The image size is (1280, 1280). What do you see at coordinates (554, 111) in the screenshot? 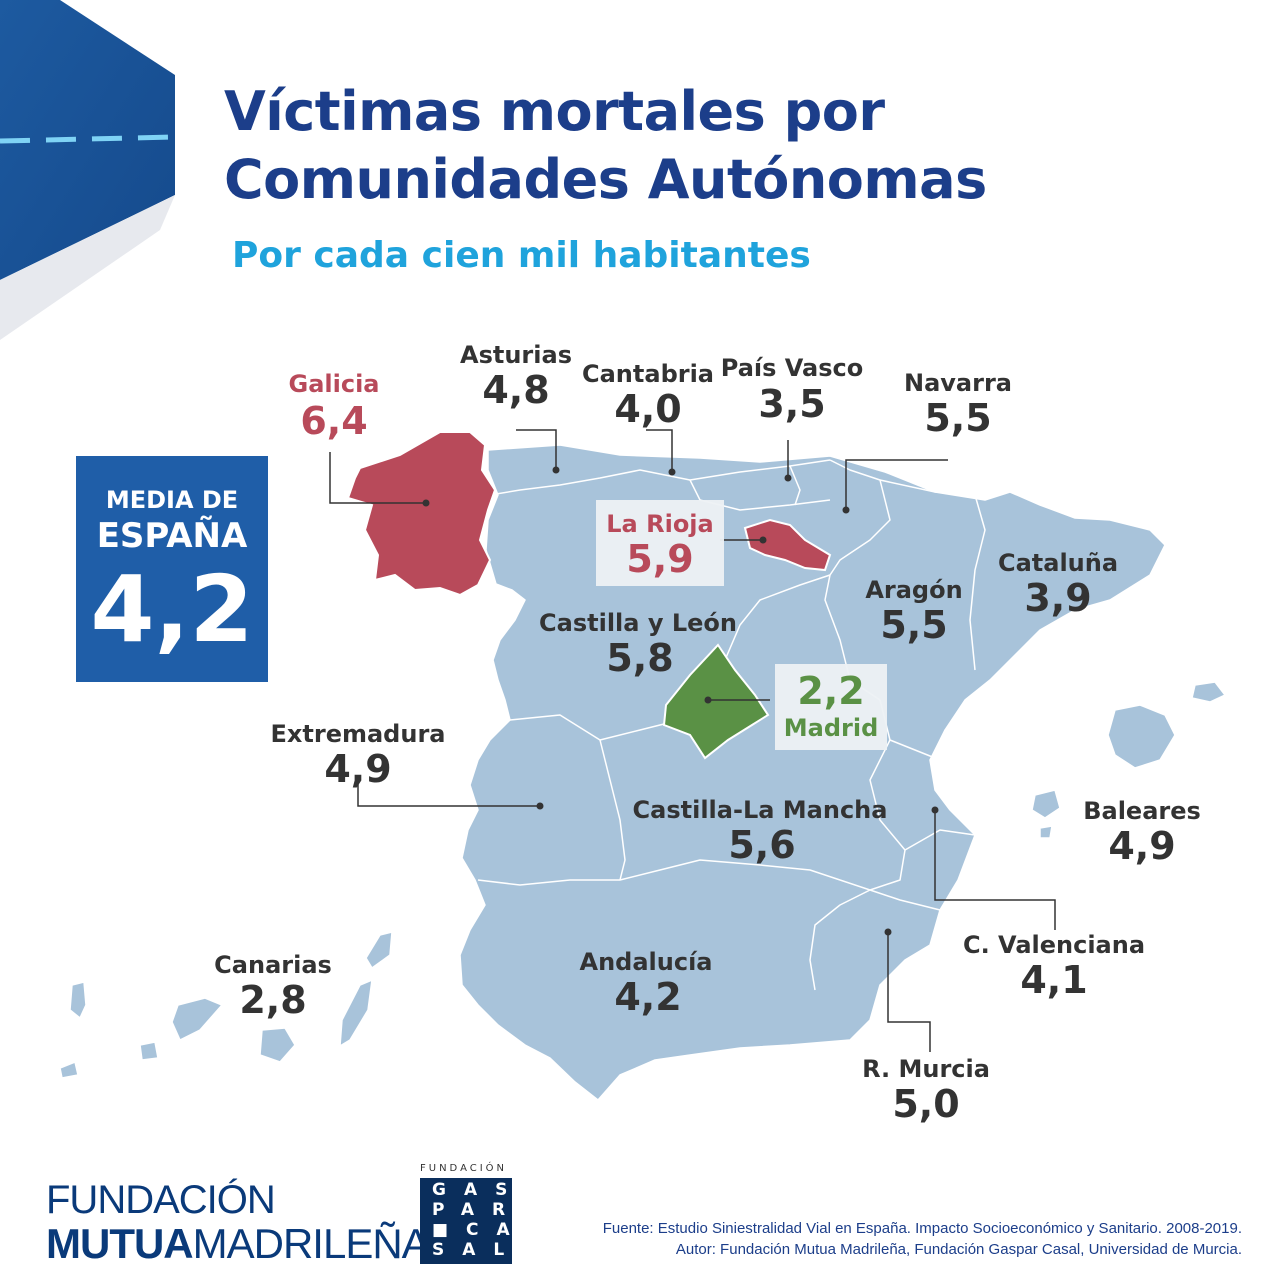
I see `title-line-1: Víctimas mortales por` at bounding box center [554, 111].